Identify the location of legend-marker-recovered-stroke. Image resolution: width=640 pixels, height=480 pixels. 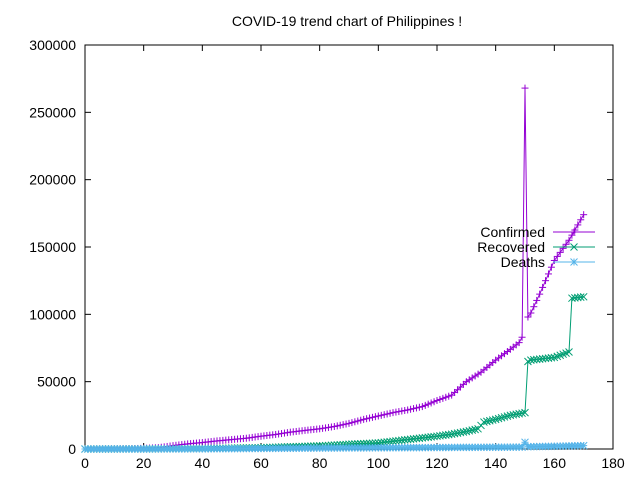
(574, 247).